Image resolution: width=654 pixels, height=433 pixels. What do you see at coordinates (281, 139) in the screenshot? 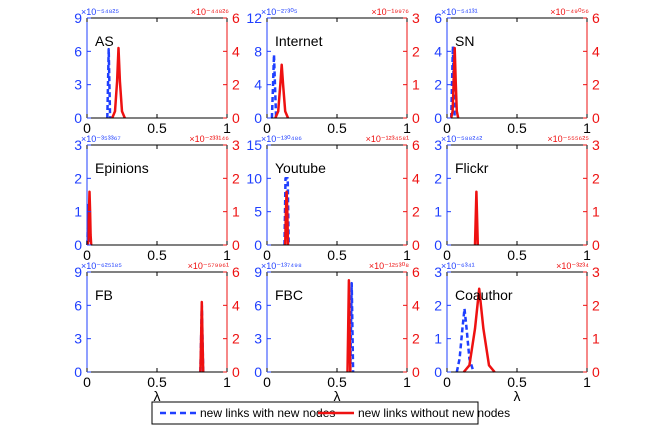
I see `left-exponent-label: ×10⁻¹³⁰⁴⁸⁶` at bounding box center [281, 139].